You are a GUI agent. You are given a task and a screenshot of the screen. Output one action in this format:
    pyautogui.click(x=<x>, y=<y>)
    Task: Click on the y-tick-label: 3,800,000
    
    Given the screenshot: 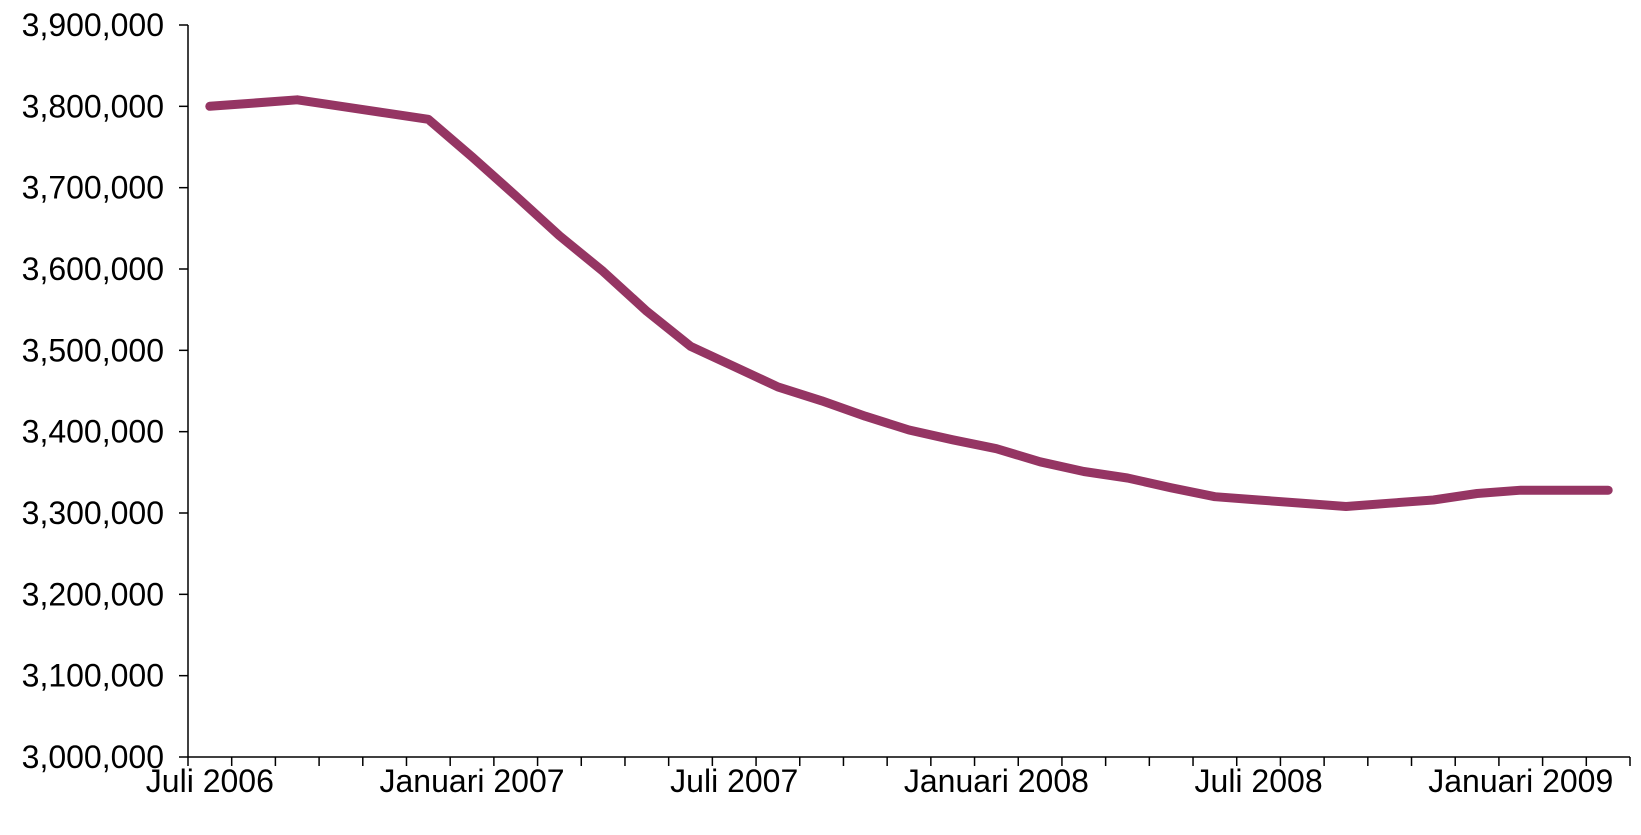 What is the action you would take?
    pyautogui.click(x=93, y=106)
    